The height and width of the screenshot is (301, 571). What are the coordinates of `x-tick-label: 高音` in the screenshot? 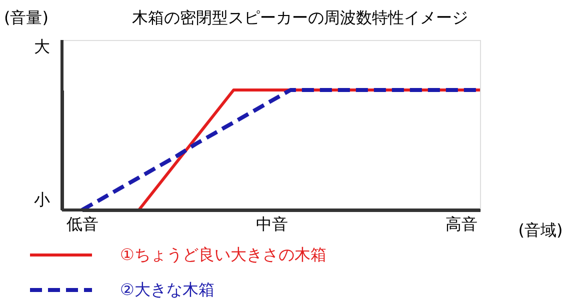 It's located at (462, 224).